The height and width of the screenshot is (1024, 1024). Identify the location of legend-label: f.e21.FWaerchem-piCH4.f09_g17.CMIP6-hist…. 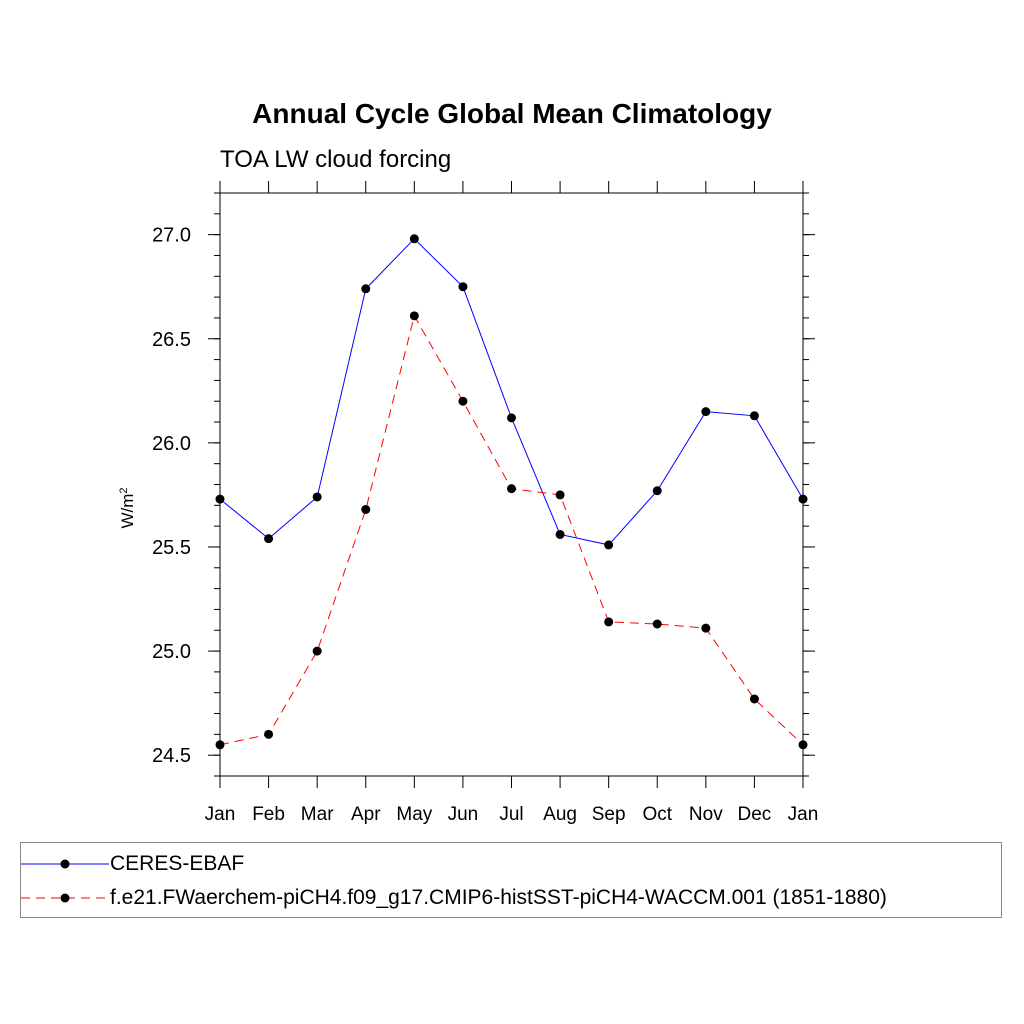
(498, 897).